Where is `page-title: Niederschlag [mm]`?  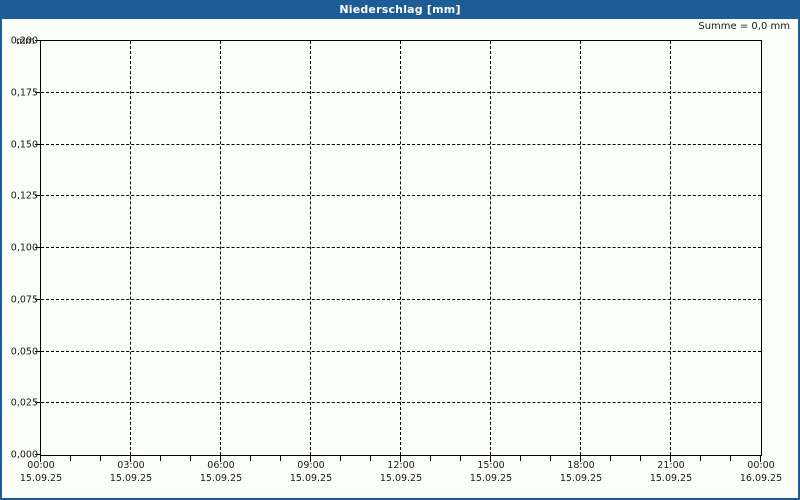
page-title: Niederschlag [mm] is located at coordinates (400, 9).